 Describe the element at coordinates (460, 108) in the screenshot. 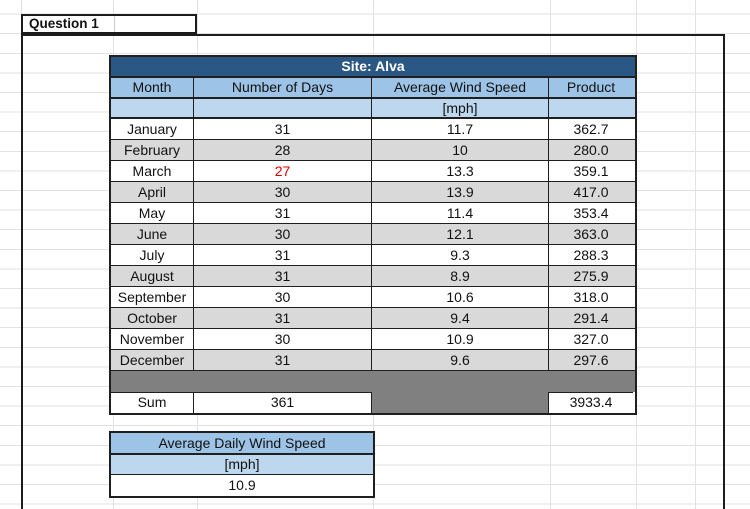

I see `unit-cell-mph: [mph]` at that location.